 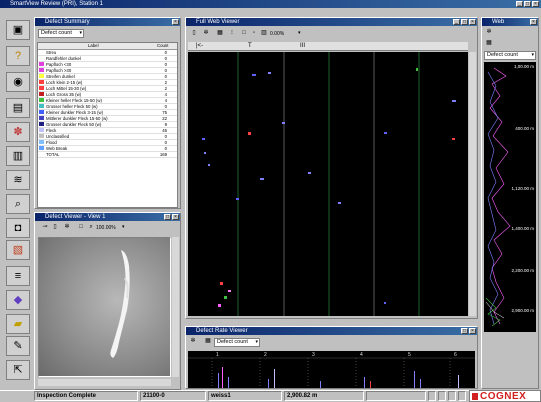 What do you see at coordinates (107, 88) in the screenshot?
I see `table-row: Loch Mittel 15-30 (w) 2` at bounding box center [107, 88].